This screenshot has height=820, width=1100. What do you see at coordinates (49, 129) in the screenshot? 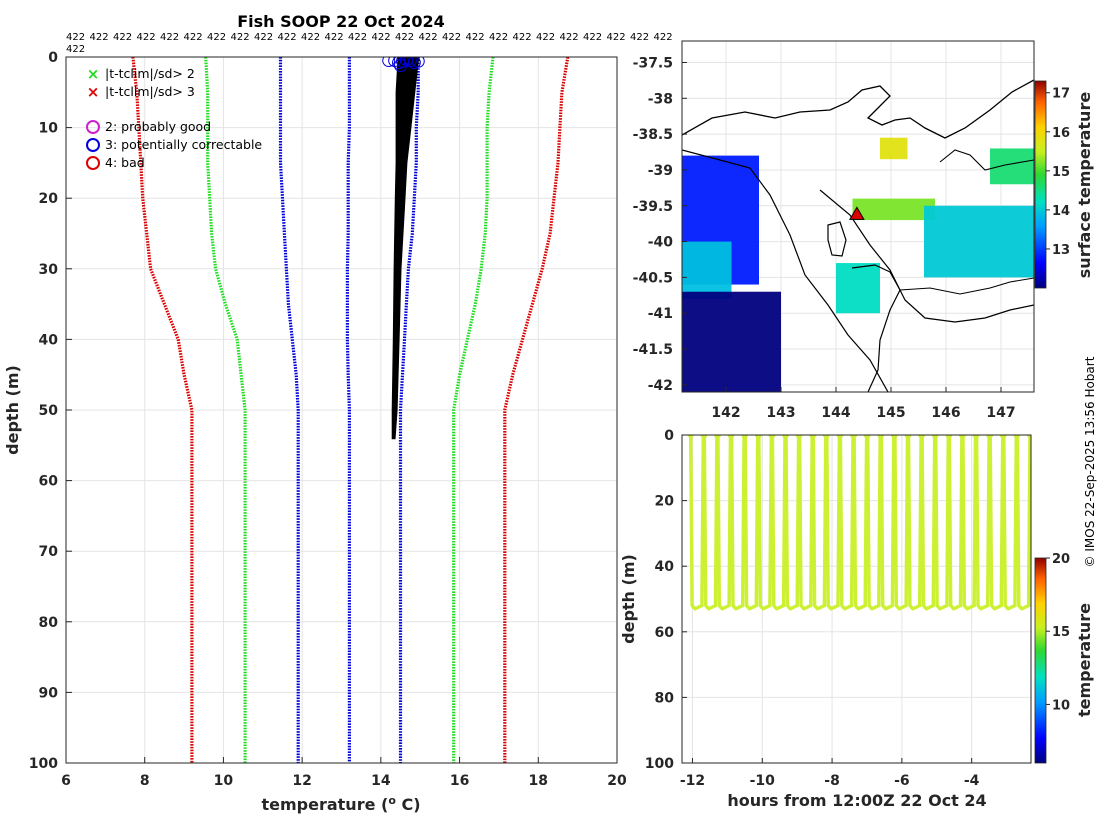
I see `profile-ytick-label: 10` at bounding box center [49, 129].